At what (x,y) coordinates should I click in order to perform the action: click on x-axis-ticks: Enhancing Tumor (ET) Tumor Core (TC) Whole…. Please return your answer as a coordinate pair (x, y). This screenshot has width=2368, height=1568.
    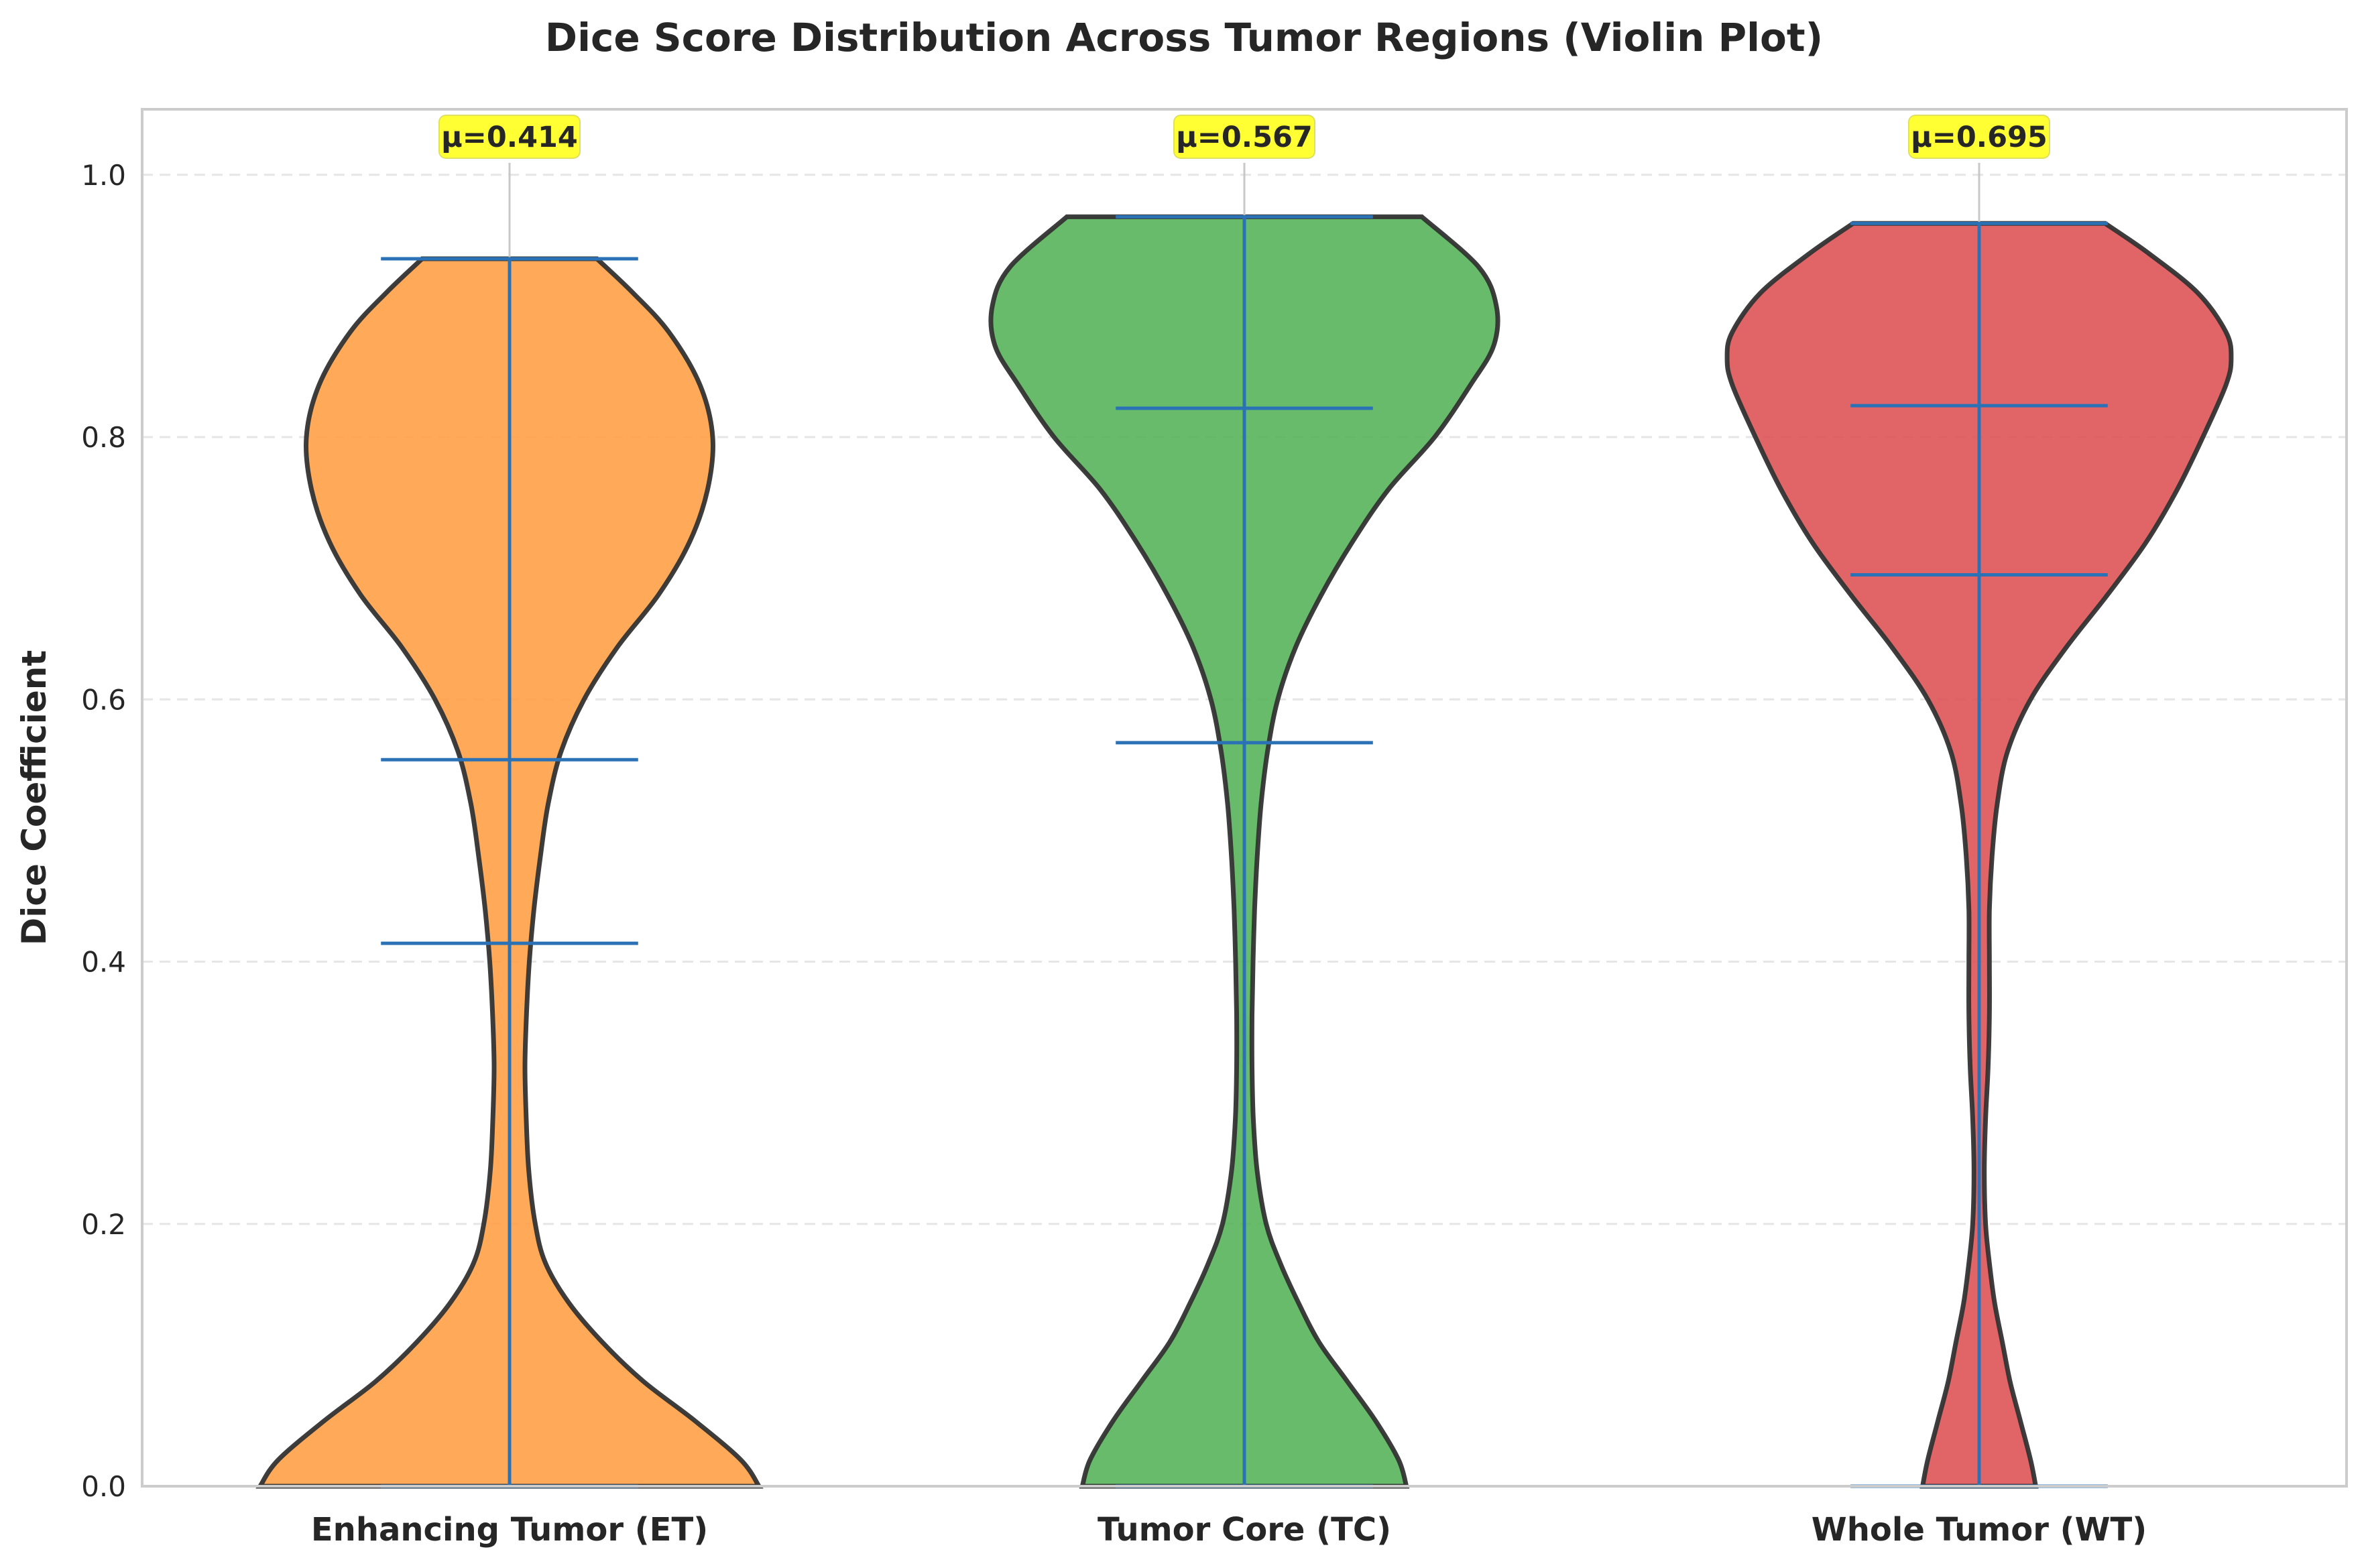
    Looking at the image, I should click on (1229, 1530).